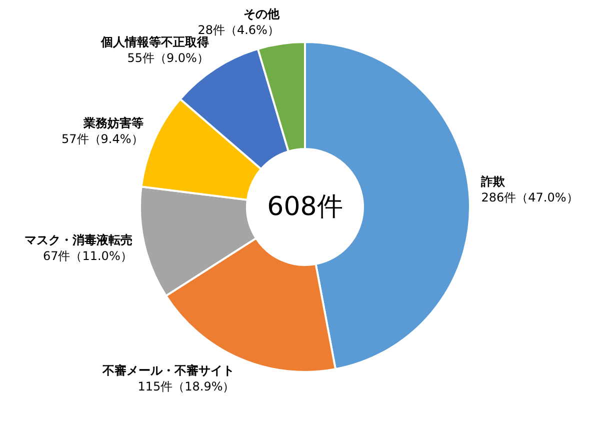 This screenshot has width=590, height=422. I want to click on slice-label: 個人情報等不正取得, so click(154, 41).